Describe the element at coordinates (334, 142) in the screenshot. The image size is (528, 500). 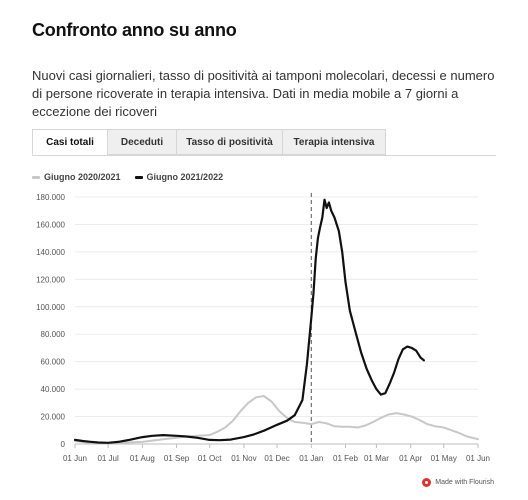
I see `tab-terapia-intensiva: Terapia intensiva` at that location.